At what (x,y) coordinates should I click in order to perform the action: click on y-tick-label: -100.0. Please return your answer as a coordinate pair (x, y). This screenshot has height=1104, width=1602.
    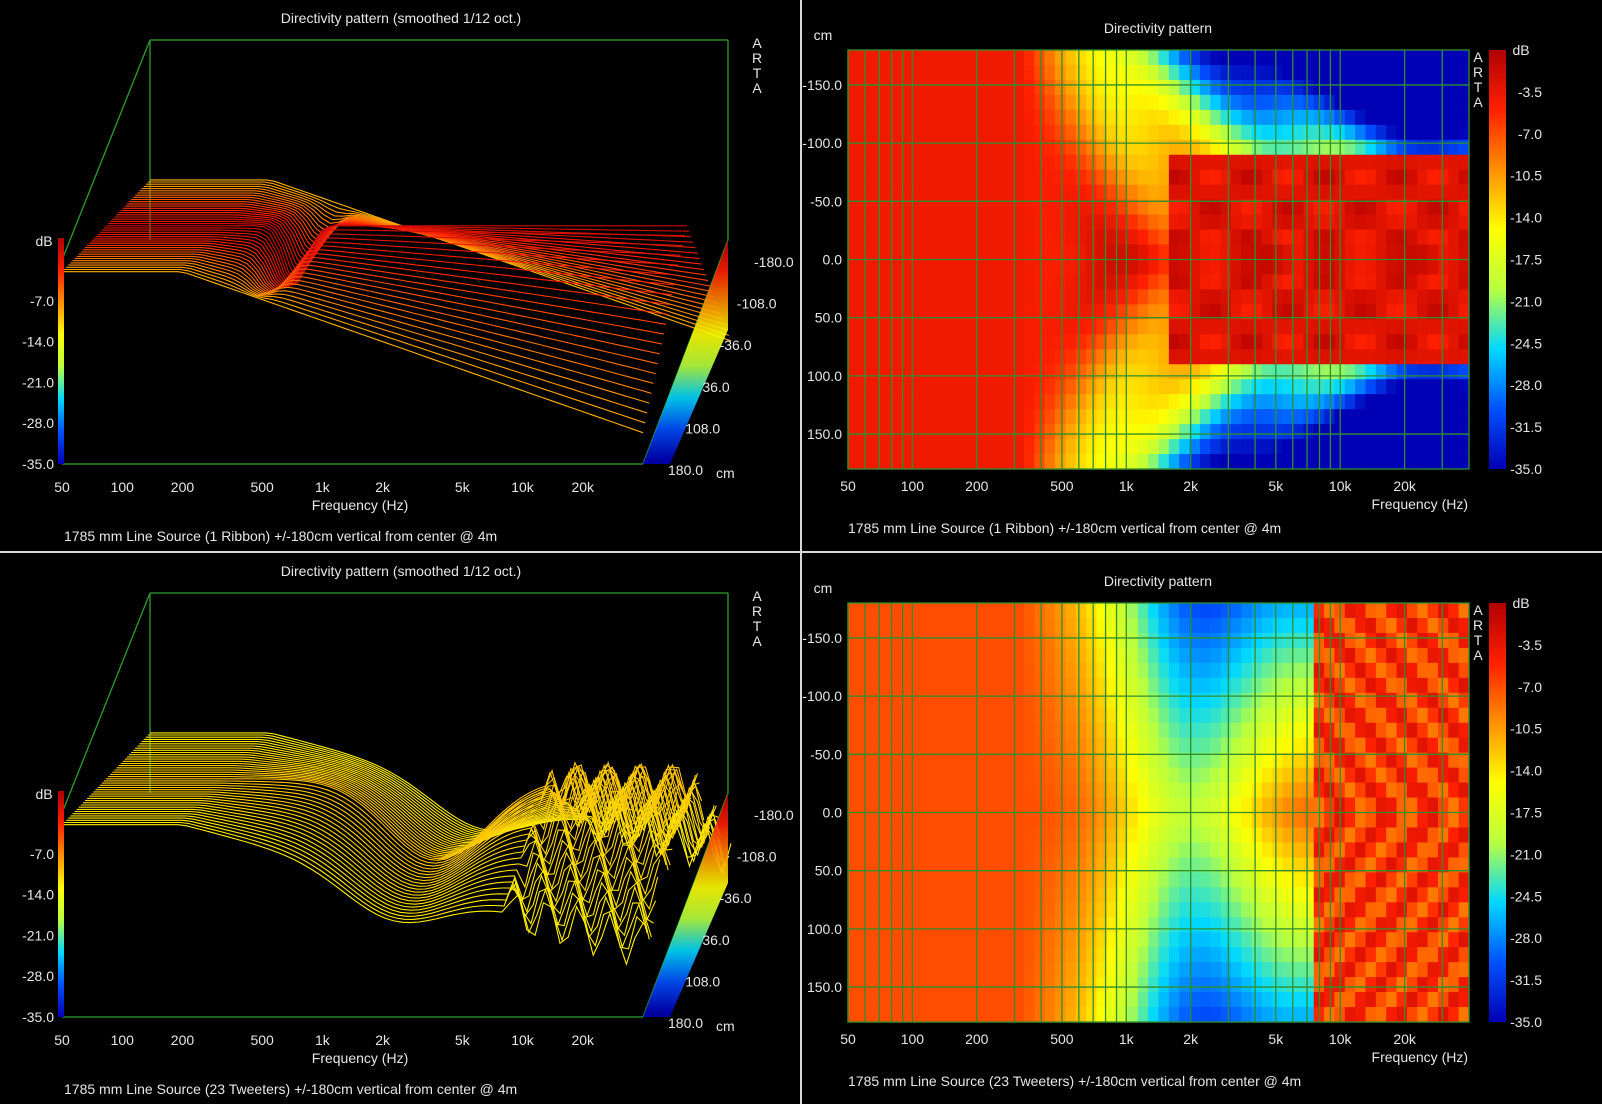
    Looking at the image, I should click on (822, 696).